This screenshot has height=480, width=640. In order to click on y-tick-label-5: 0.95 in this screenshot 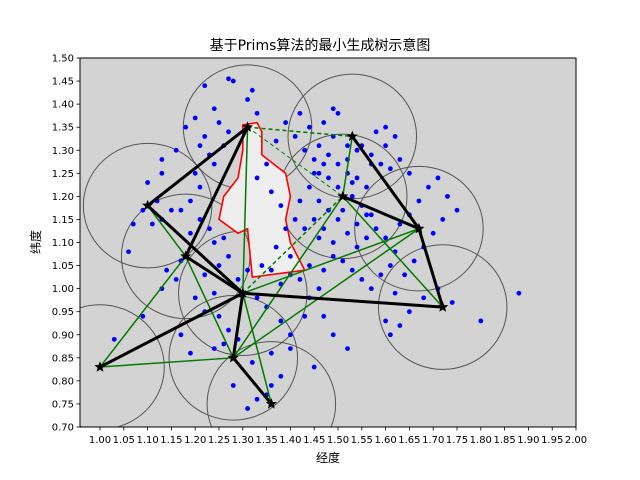, I will do `click(63, 312)`.